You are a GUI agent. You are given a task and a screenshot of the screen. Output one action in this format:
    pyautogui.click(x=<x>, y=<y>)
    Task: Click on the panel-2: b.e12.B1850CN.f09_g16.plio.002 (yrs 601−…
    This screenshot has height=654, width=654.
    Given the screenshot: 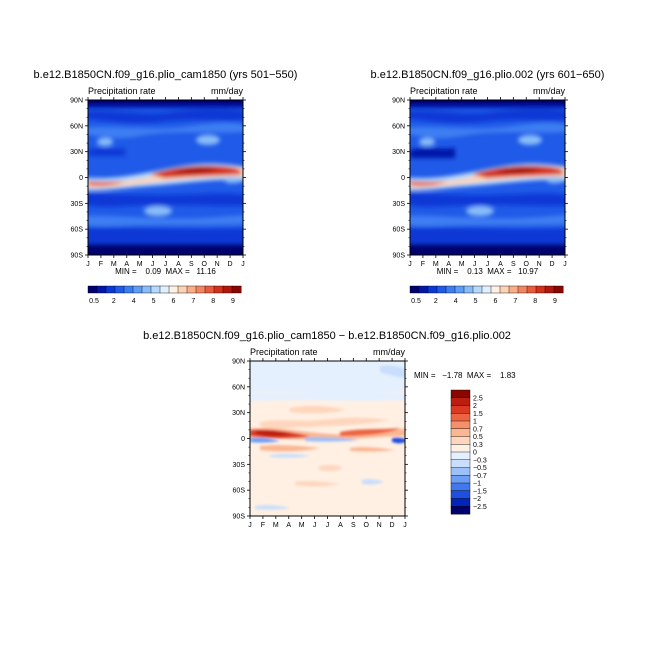 What is the action you would take?
    pyautogui.click(x=488, y=187)
    